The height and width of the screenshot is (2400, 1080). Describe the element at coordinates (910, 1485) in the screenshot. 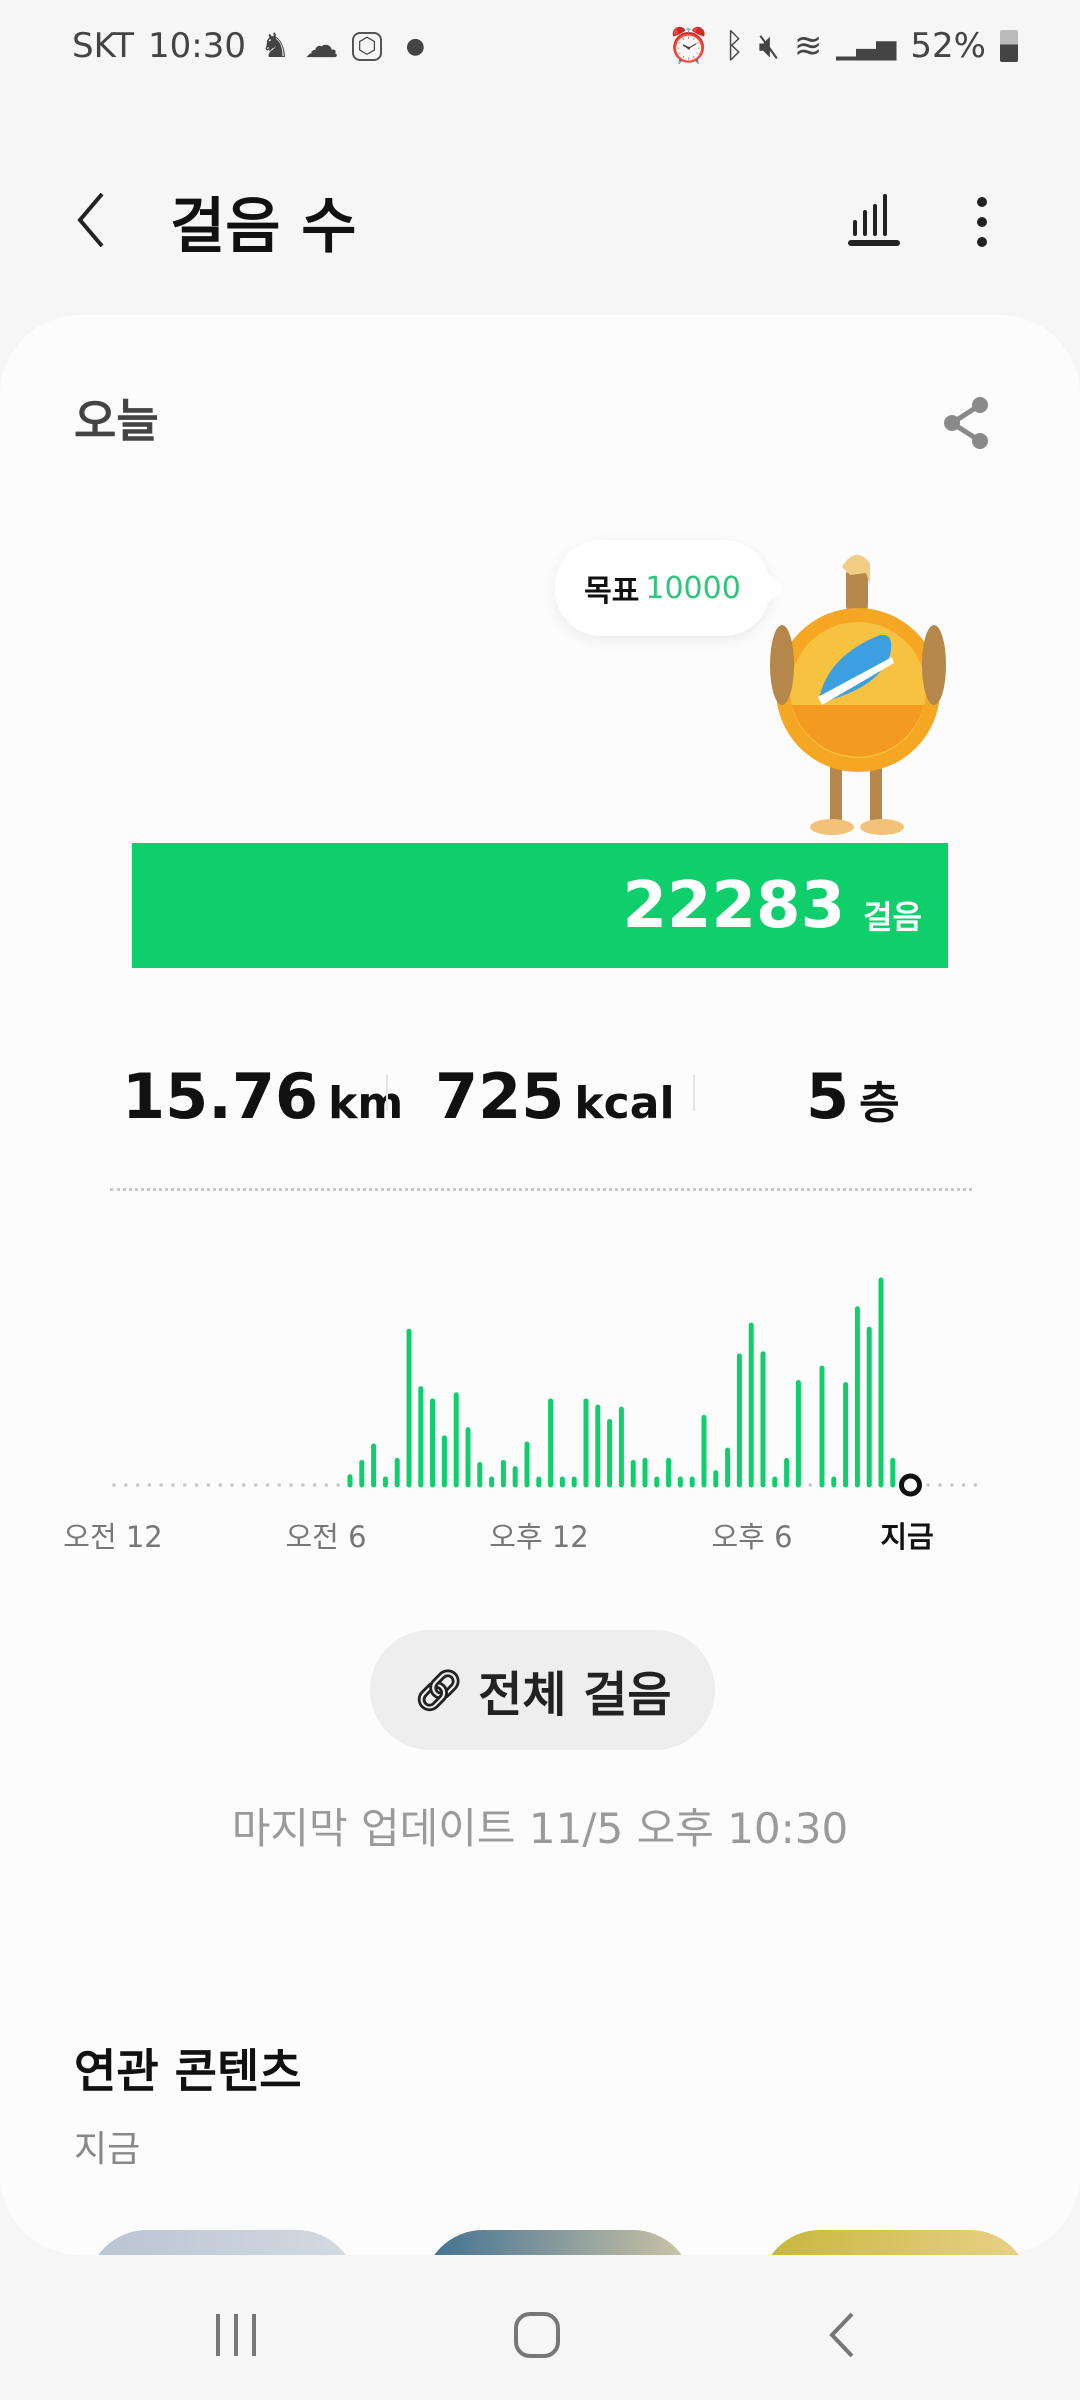

I see `now-marker` at that location.